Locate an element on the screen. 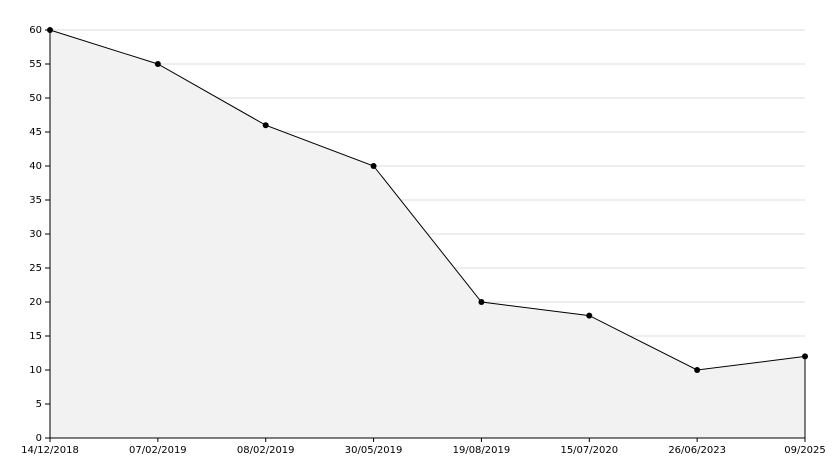  x-tick-label: 09/2025 is located at coordinates (805, 450).